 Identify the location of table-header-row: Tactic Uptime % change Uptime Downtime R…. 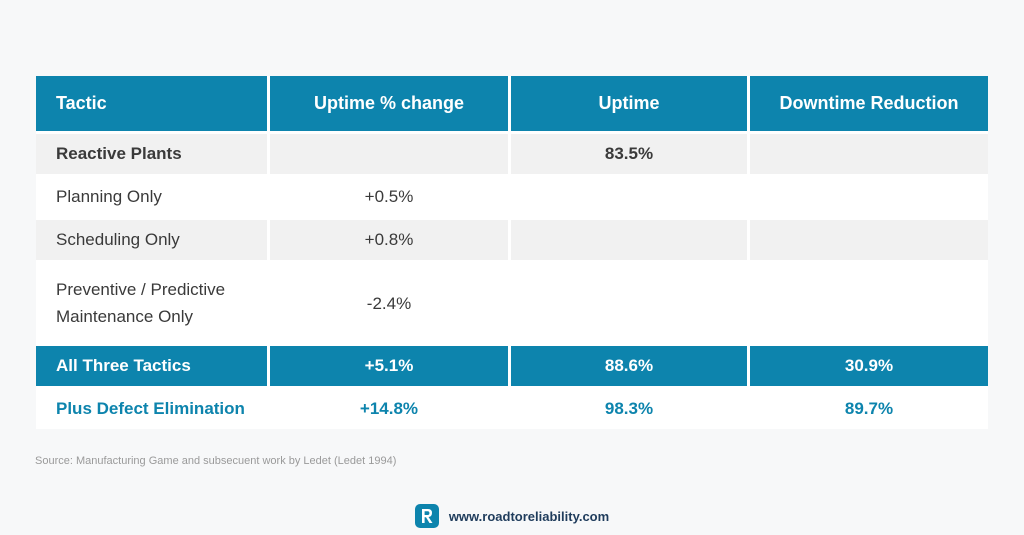
(512, 105).